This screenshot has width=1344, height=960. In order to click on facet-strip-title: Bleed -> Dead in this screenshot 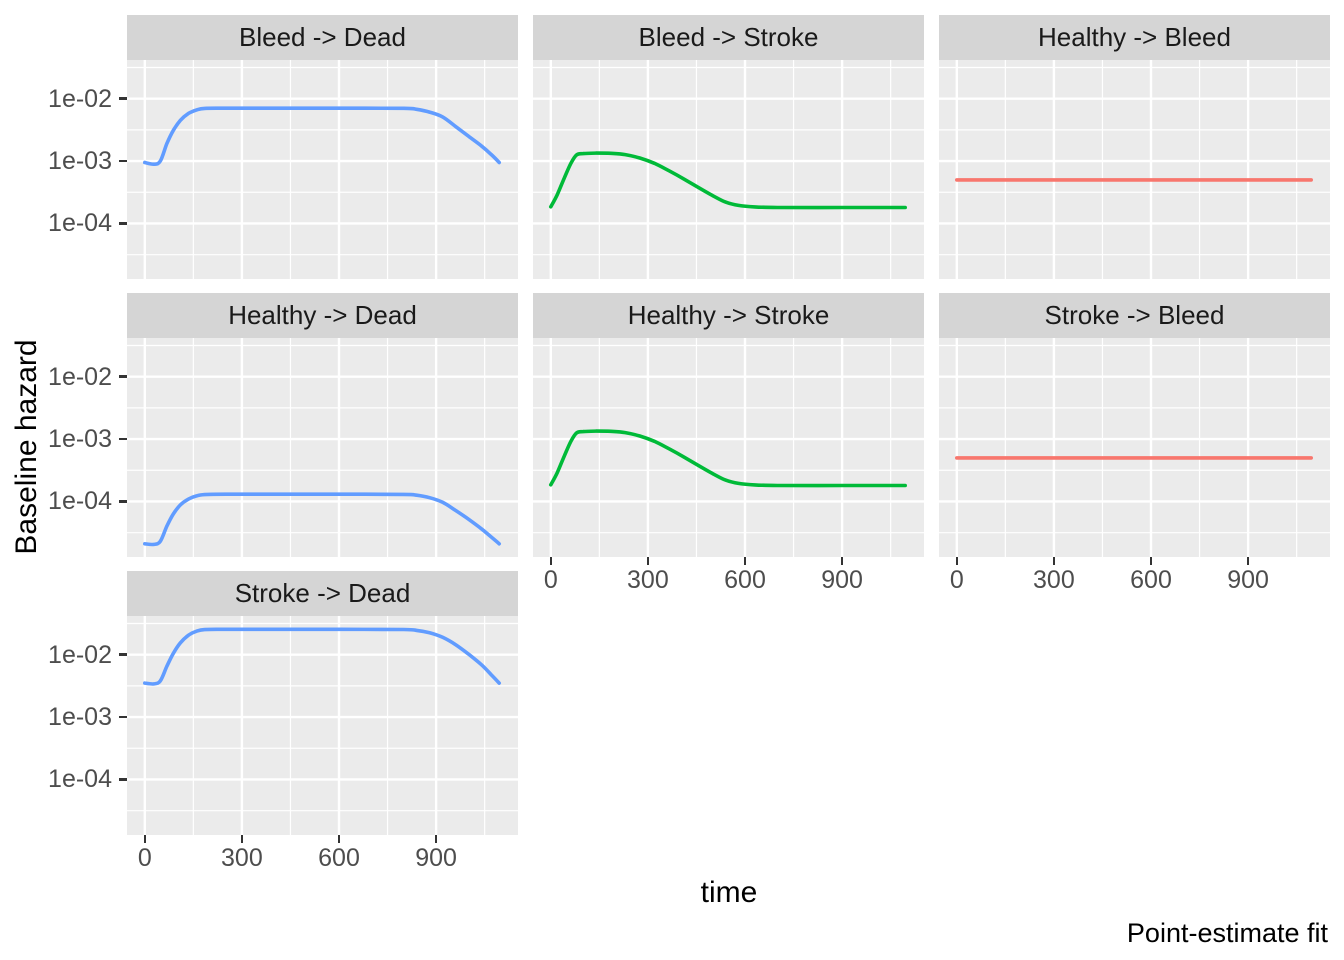, I will do `click(322, 37)`.